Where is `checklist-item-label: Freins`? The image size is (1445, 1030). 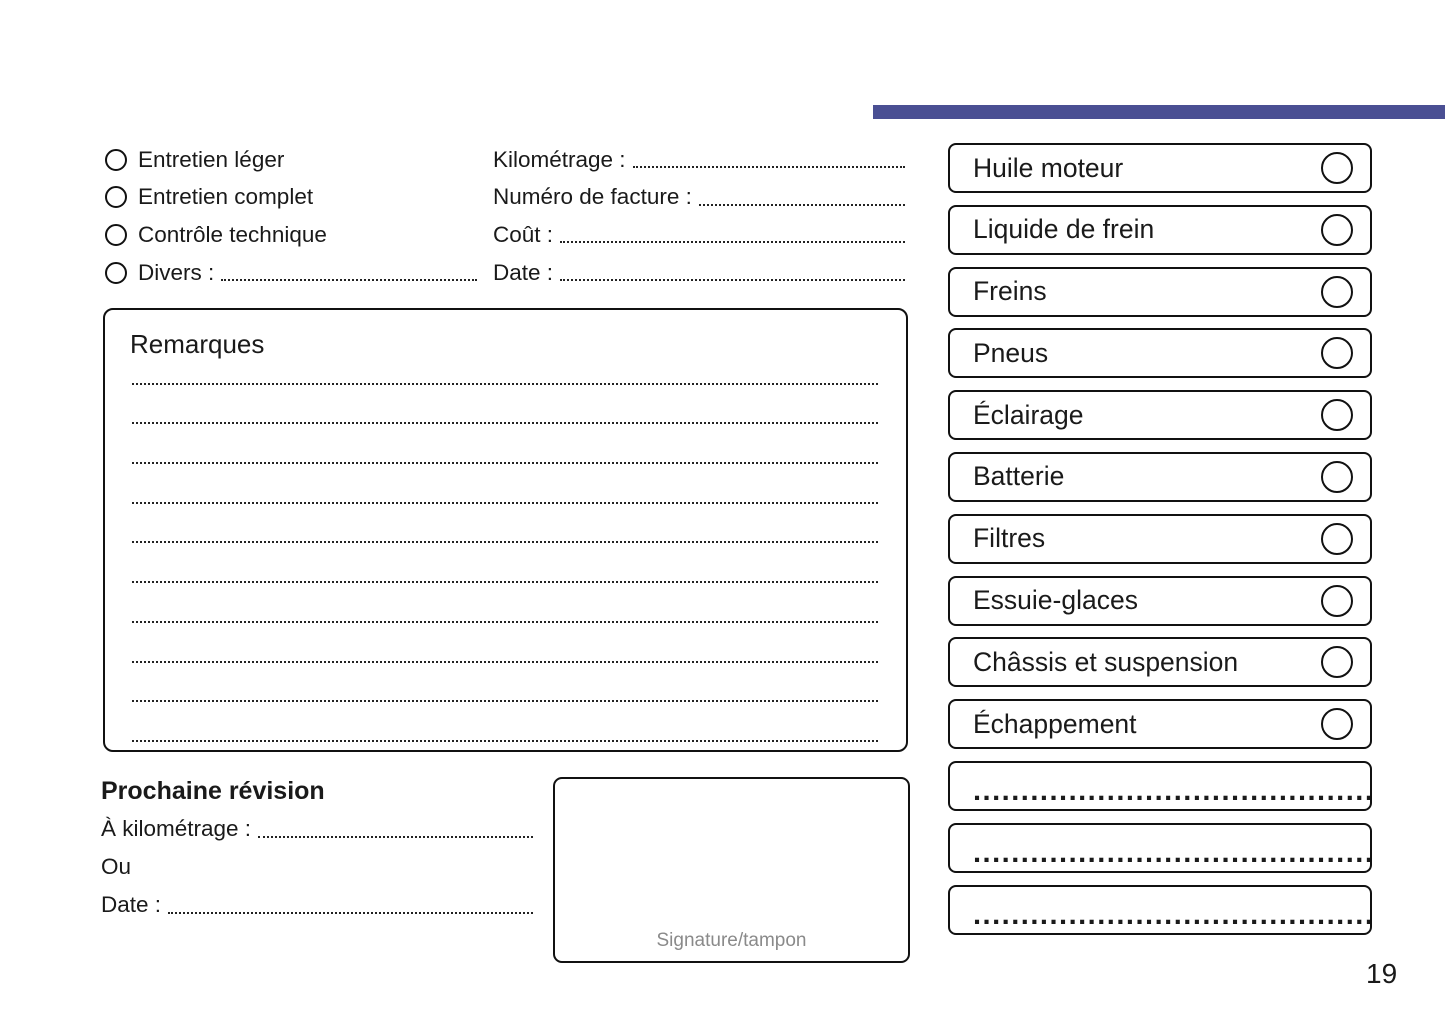
checklist-item-label: Freins is located at coordinates (1010, 291).